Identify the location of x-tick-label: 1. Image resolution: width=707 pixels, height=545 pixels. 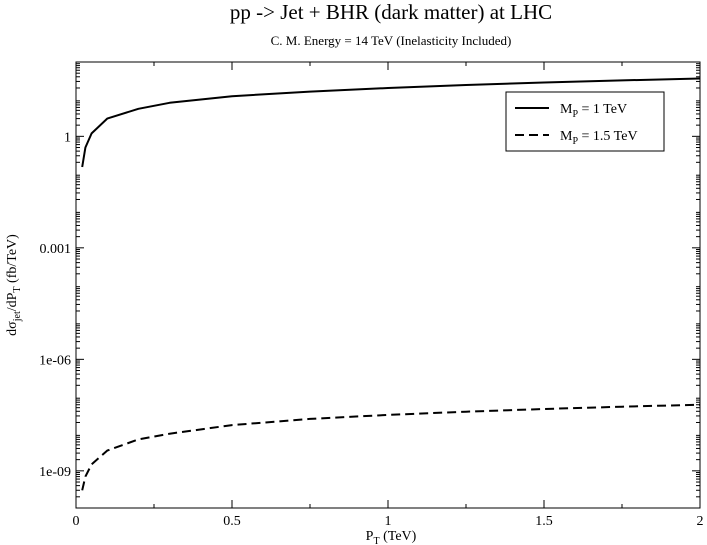
(388, 521).